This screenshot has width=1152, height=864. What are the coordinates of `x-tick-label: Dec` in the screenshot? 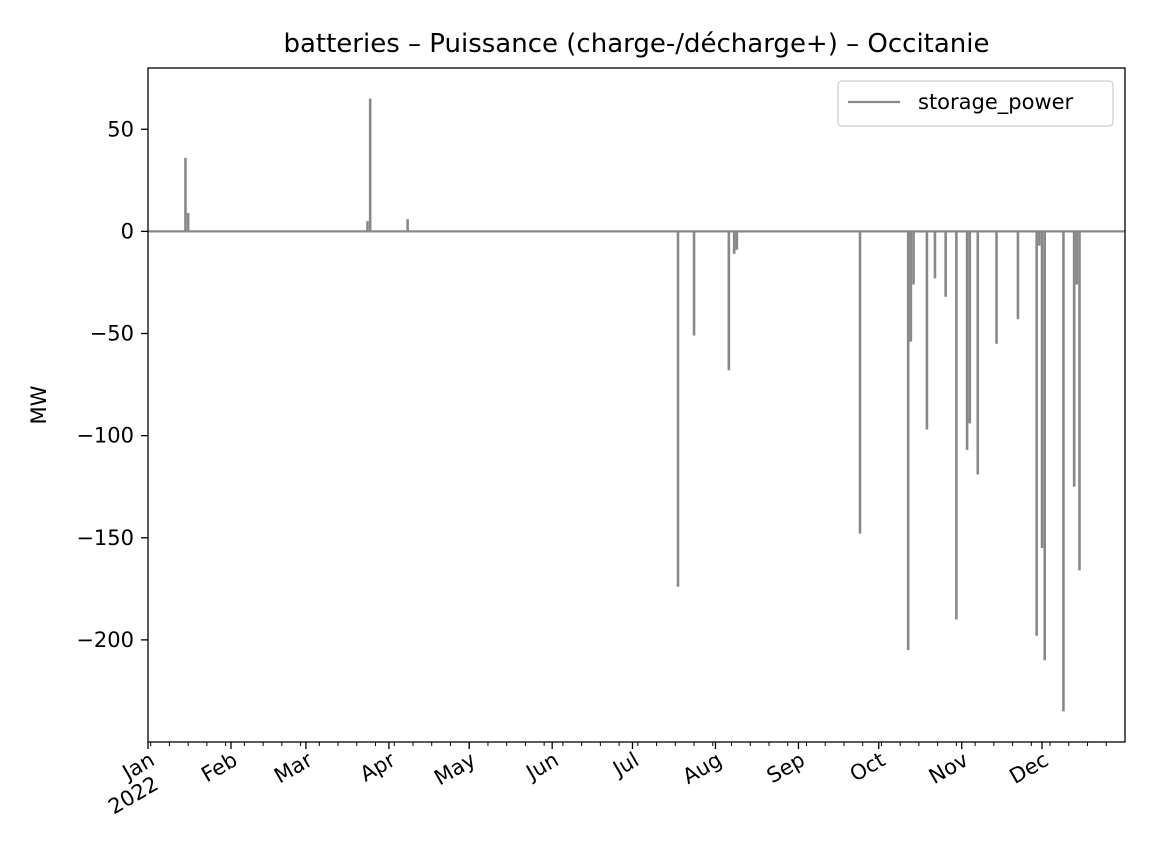 It's located at (1028, 768).